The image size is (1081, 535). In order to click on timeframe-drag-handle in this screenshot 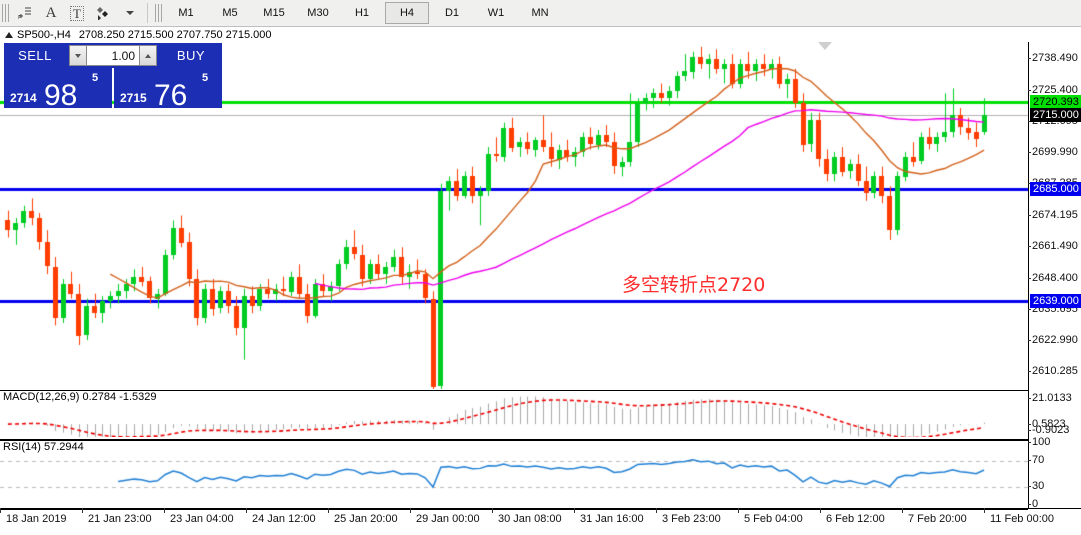, I will do `click(158, 13)`.